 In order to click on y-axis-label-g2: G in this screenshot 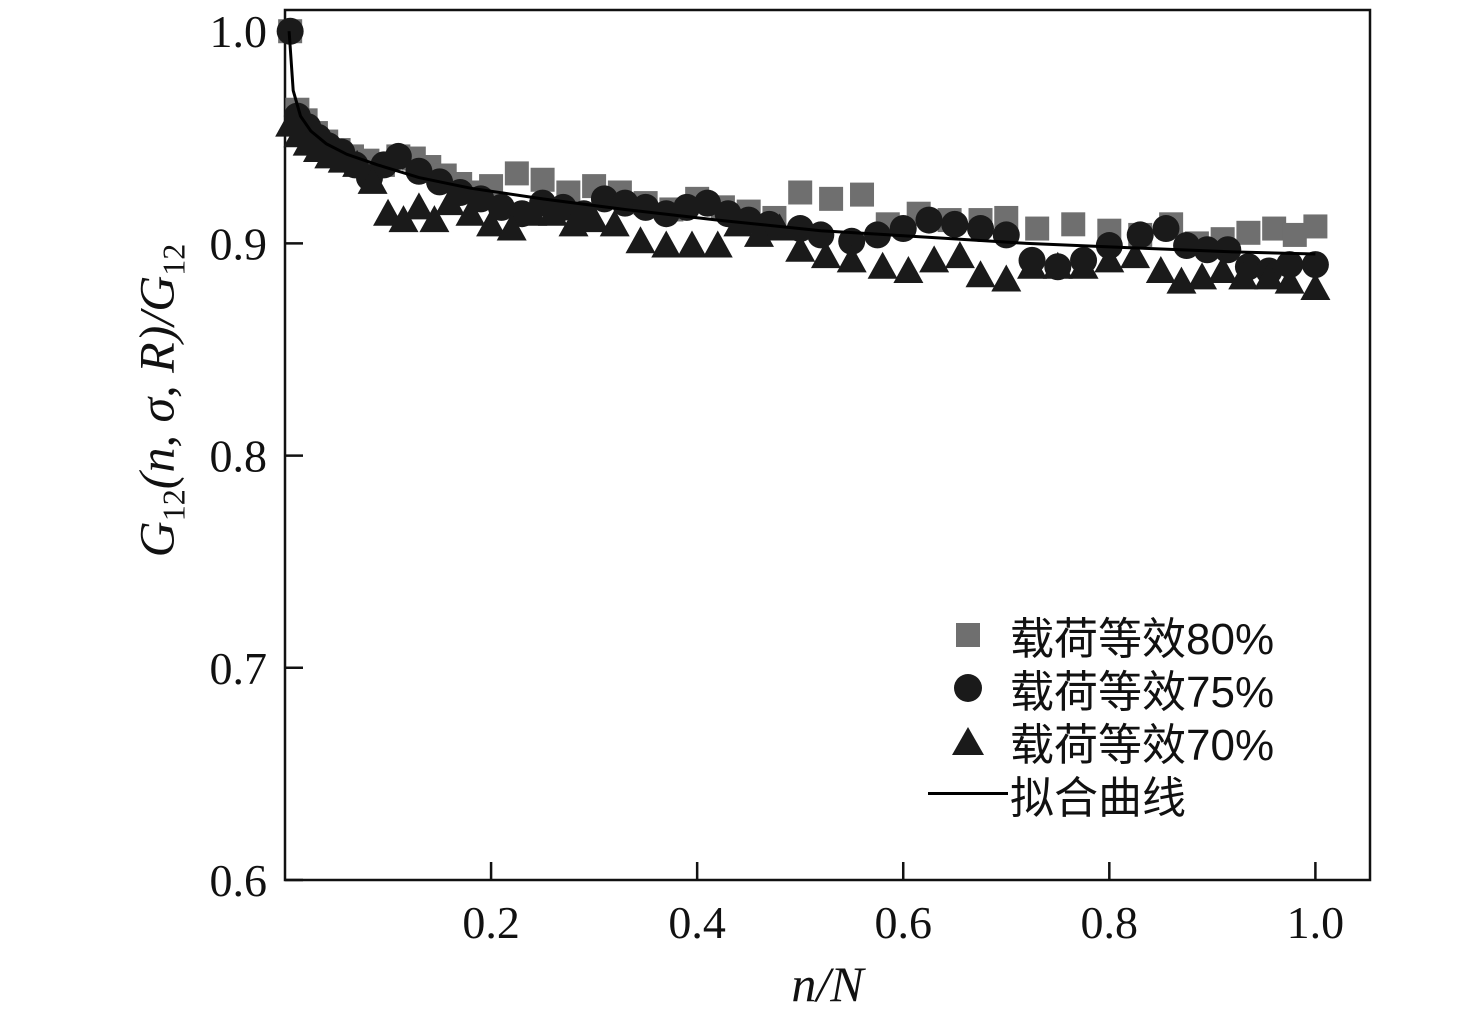, I will do `click(156, 293)`.